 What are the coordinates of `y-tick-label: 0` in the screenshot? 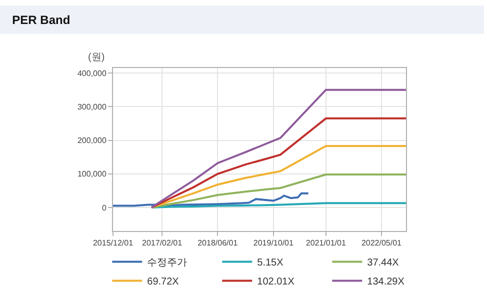 It's located at (104, 207).